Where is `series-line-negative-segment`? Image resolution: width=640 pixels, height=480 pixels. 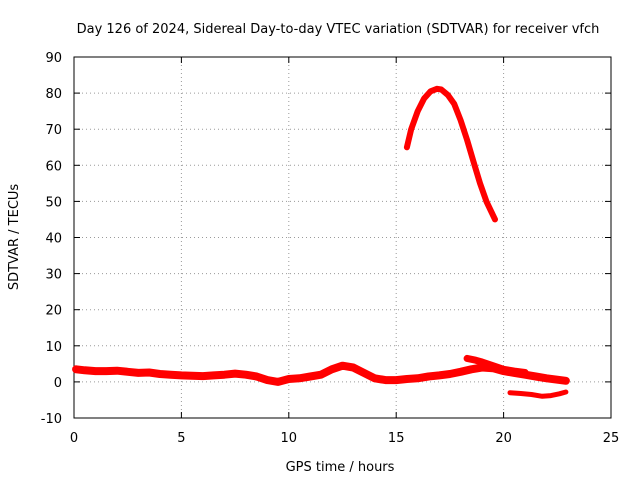 series-line-negative-segment is located at coordinates (538, 394).